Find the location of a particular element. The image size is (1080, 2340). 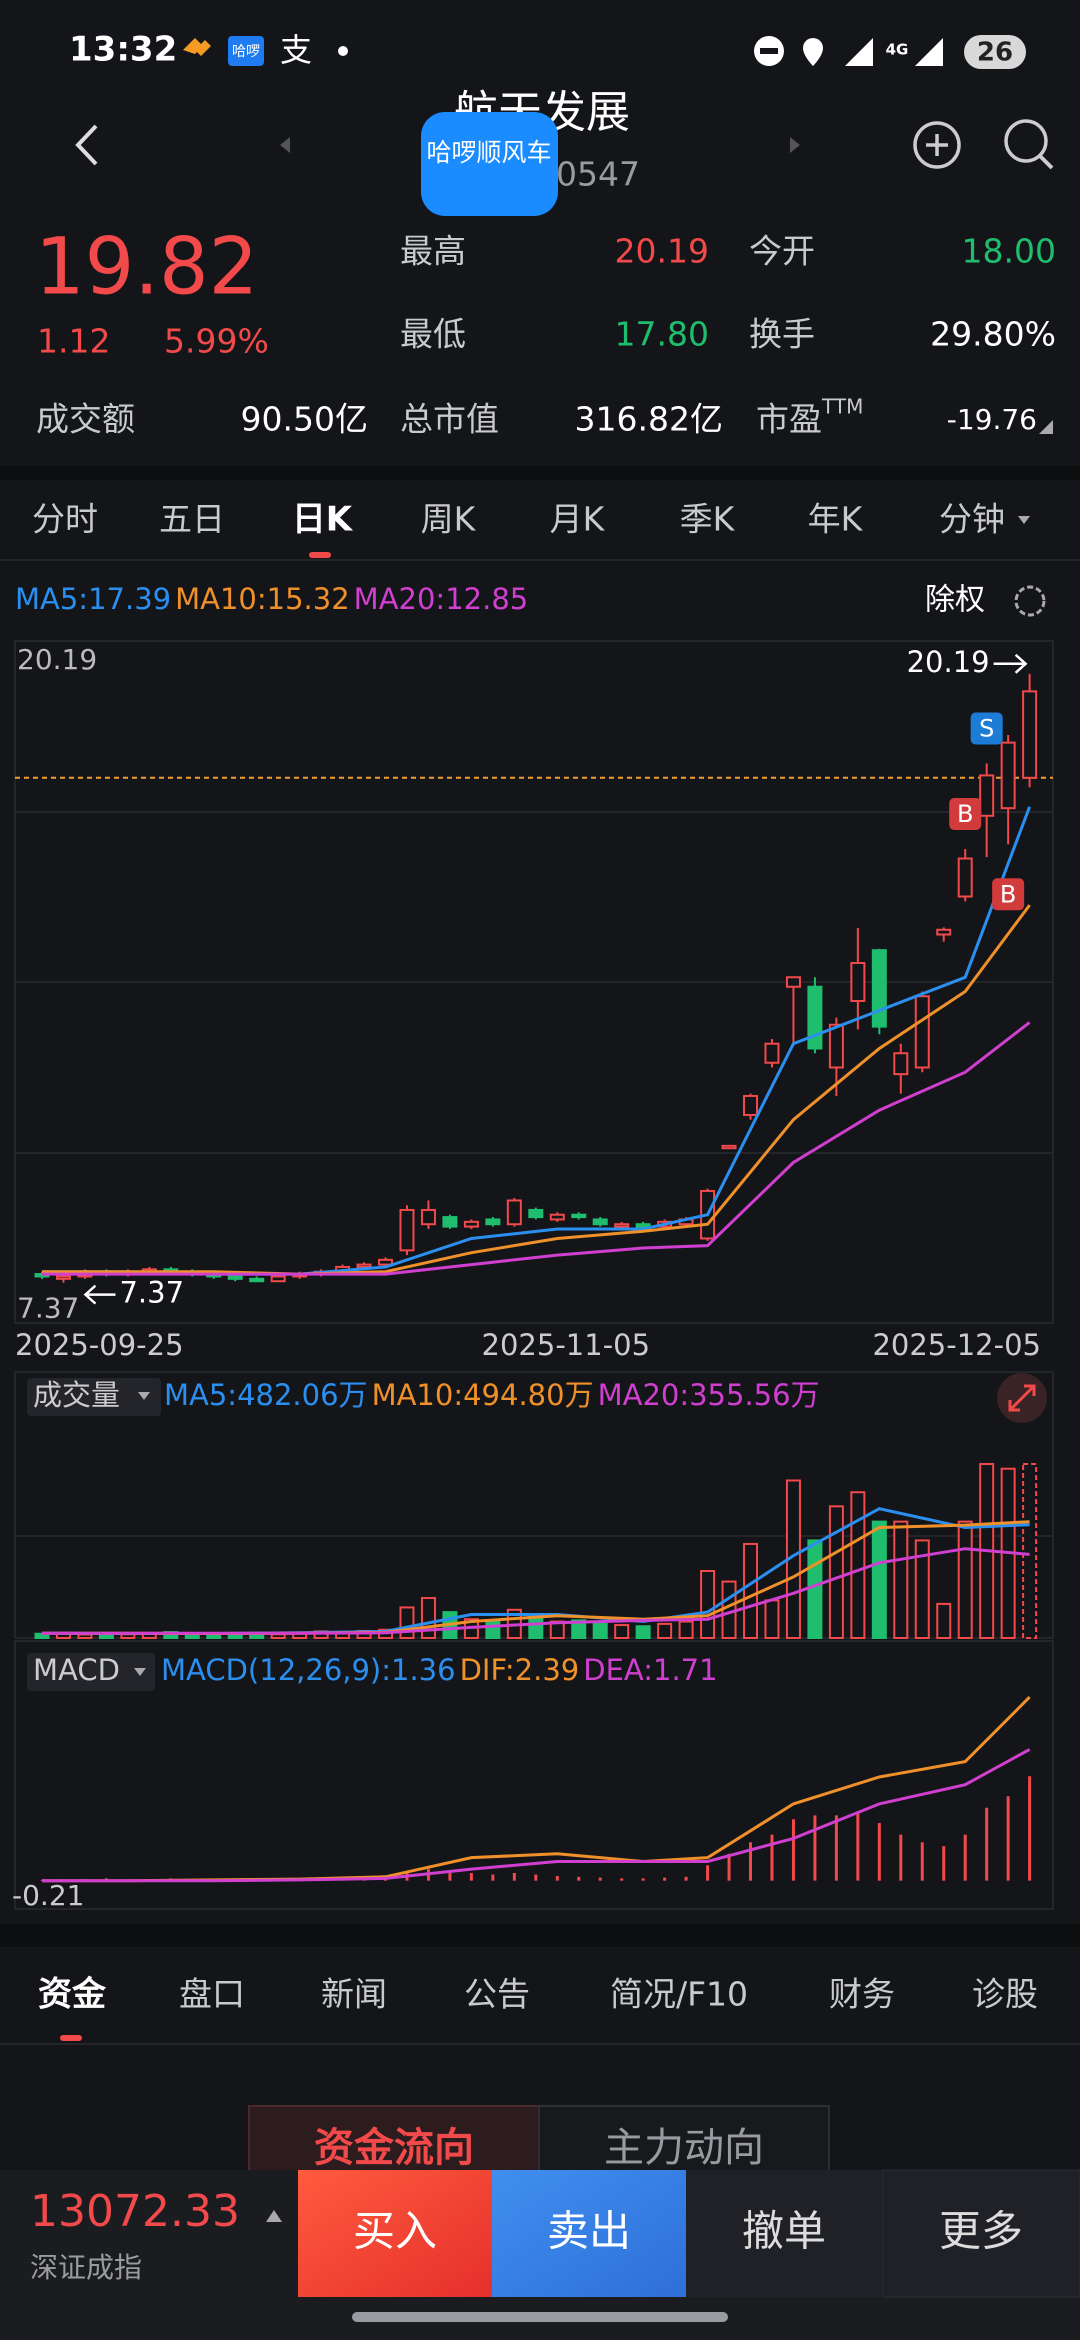

stat-label: 成交额 is located at coordinates (85, 419).